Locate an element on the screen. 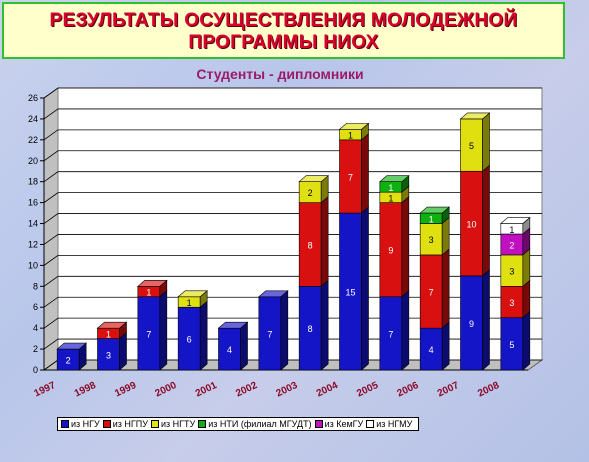 This screenshot has height=462, width=589. chart-title: Студенты - дипломники is located at coordinates (280, 74).